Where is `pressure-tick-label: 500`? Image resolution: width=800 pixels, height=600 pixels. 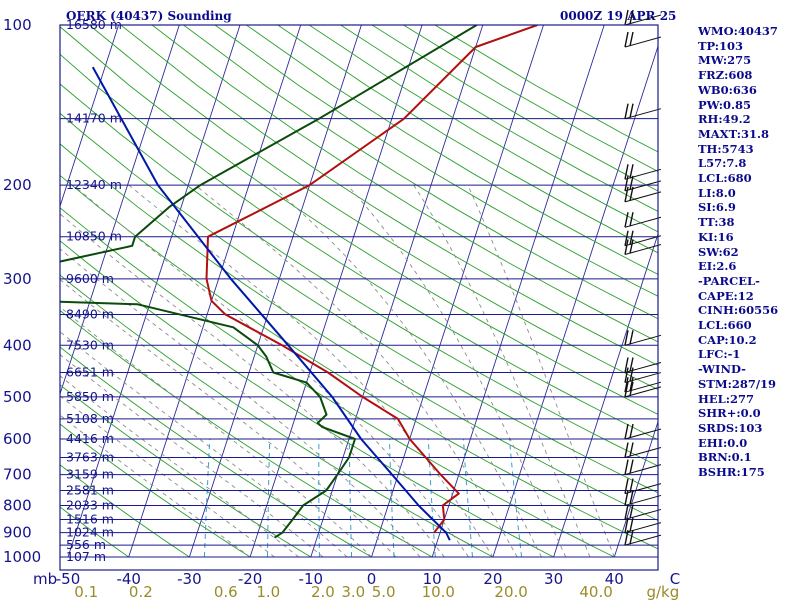 pressure-tick-label: 500 is located at coordinates (17, 397).